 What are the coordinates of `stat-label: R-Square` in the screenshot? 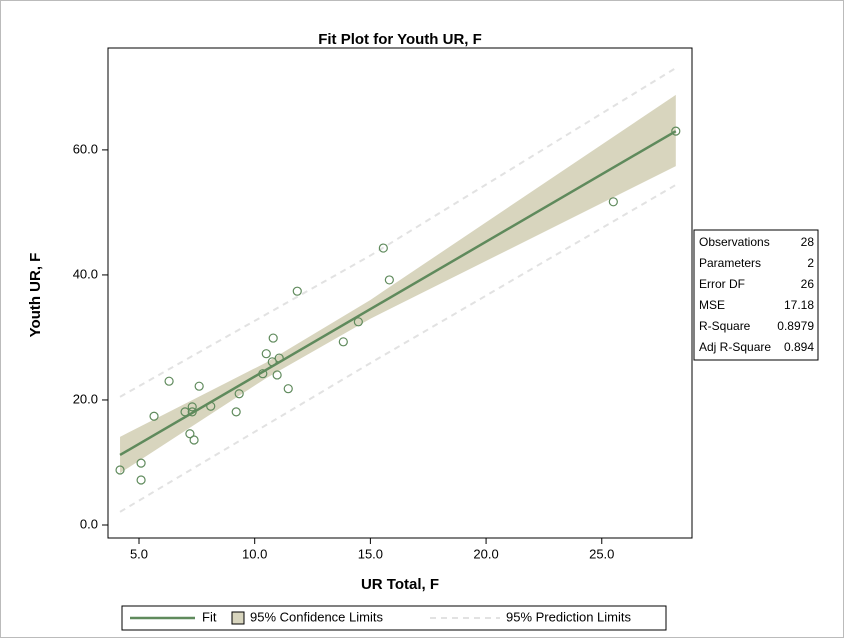 It's located at (725, 326).